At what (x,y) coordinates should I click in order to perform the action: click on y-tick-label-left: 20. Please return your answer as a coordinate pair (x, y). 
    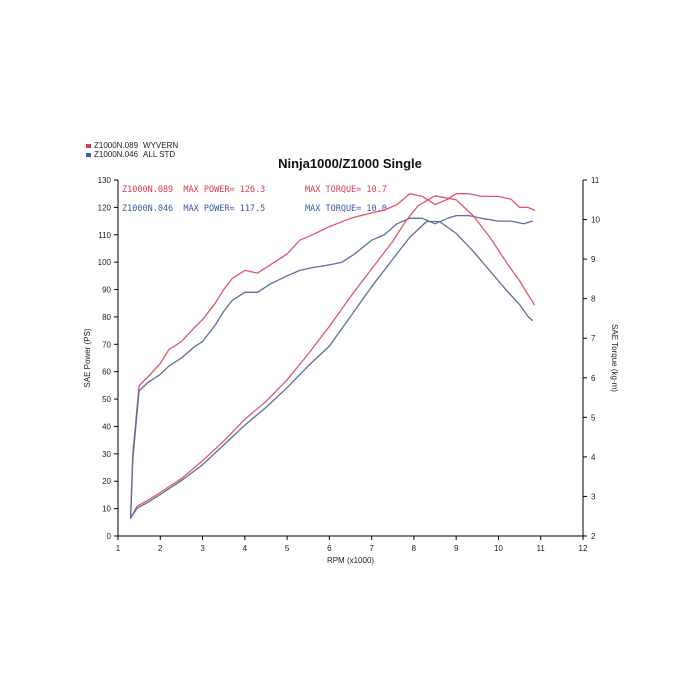
    Looking at the image, I should click on (106, 481).